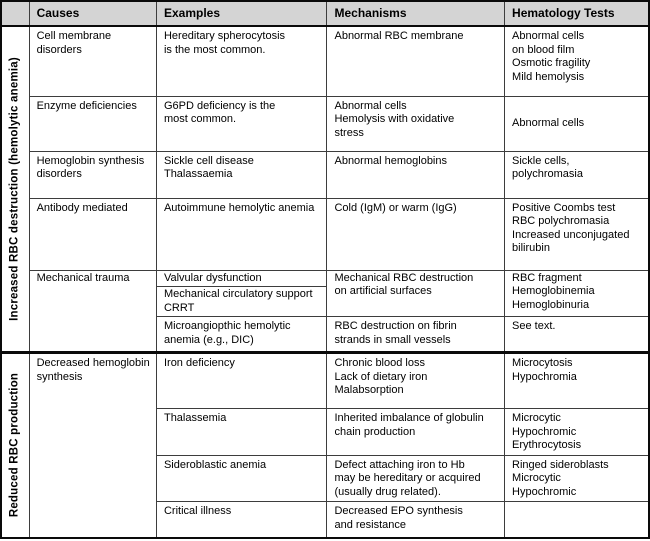  I want to click on cell-tests: Microcytic Hypochromic Erythrocytosis, so click(577, 432).